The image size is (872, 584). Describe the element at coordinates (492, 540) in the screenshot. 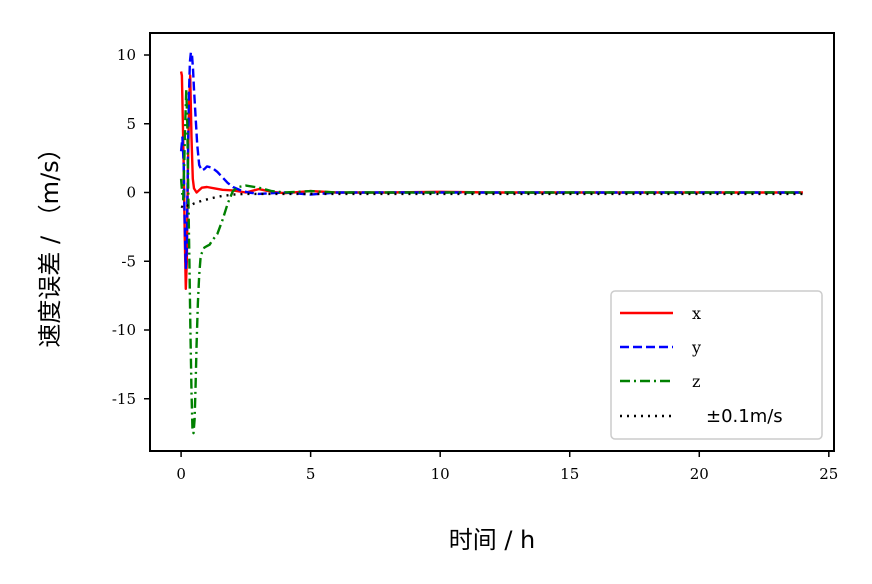

I see `x-axis-title: 时间 / h` at that location.